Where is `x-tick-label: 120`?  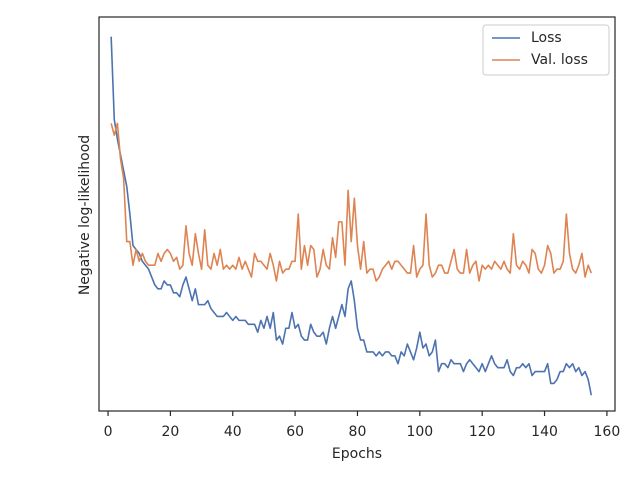
x-tick-label: 120 is located at coordinates (482, 432).